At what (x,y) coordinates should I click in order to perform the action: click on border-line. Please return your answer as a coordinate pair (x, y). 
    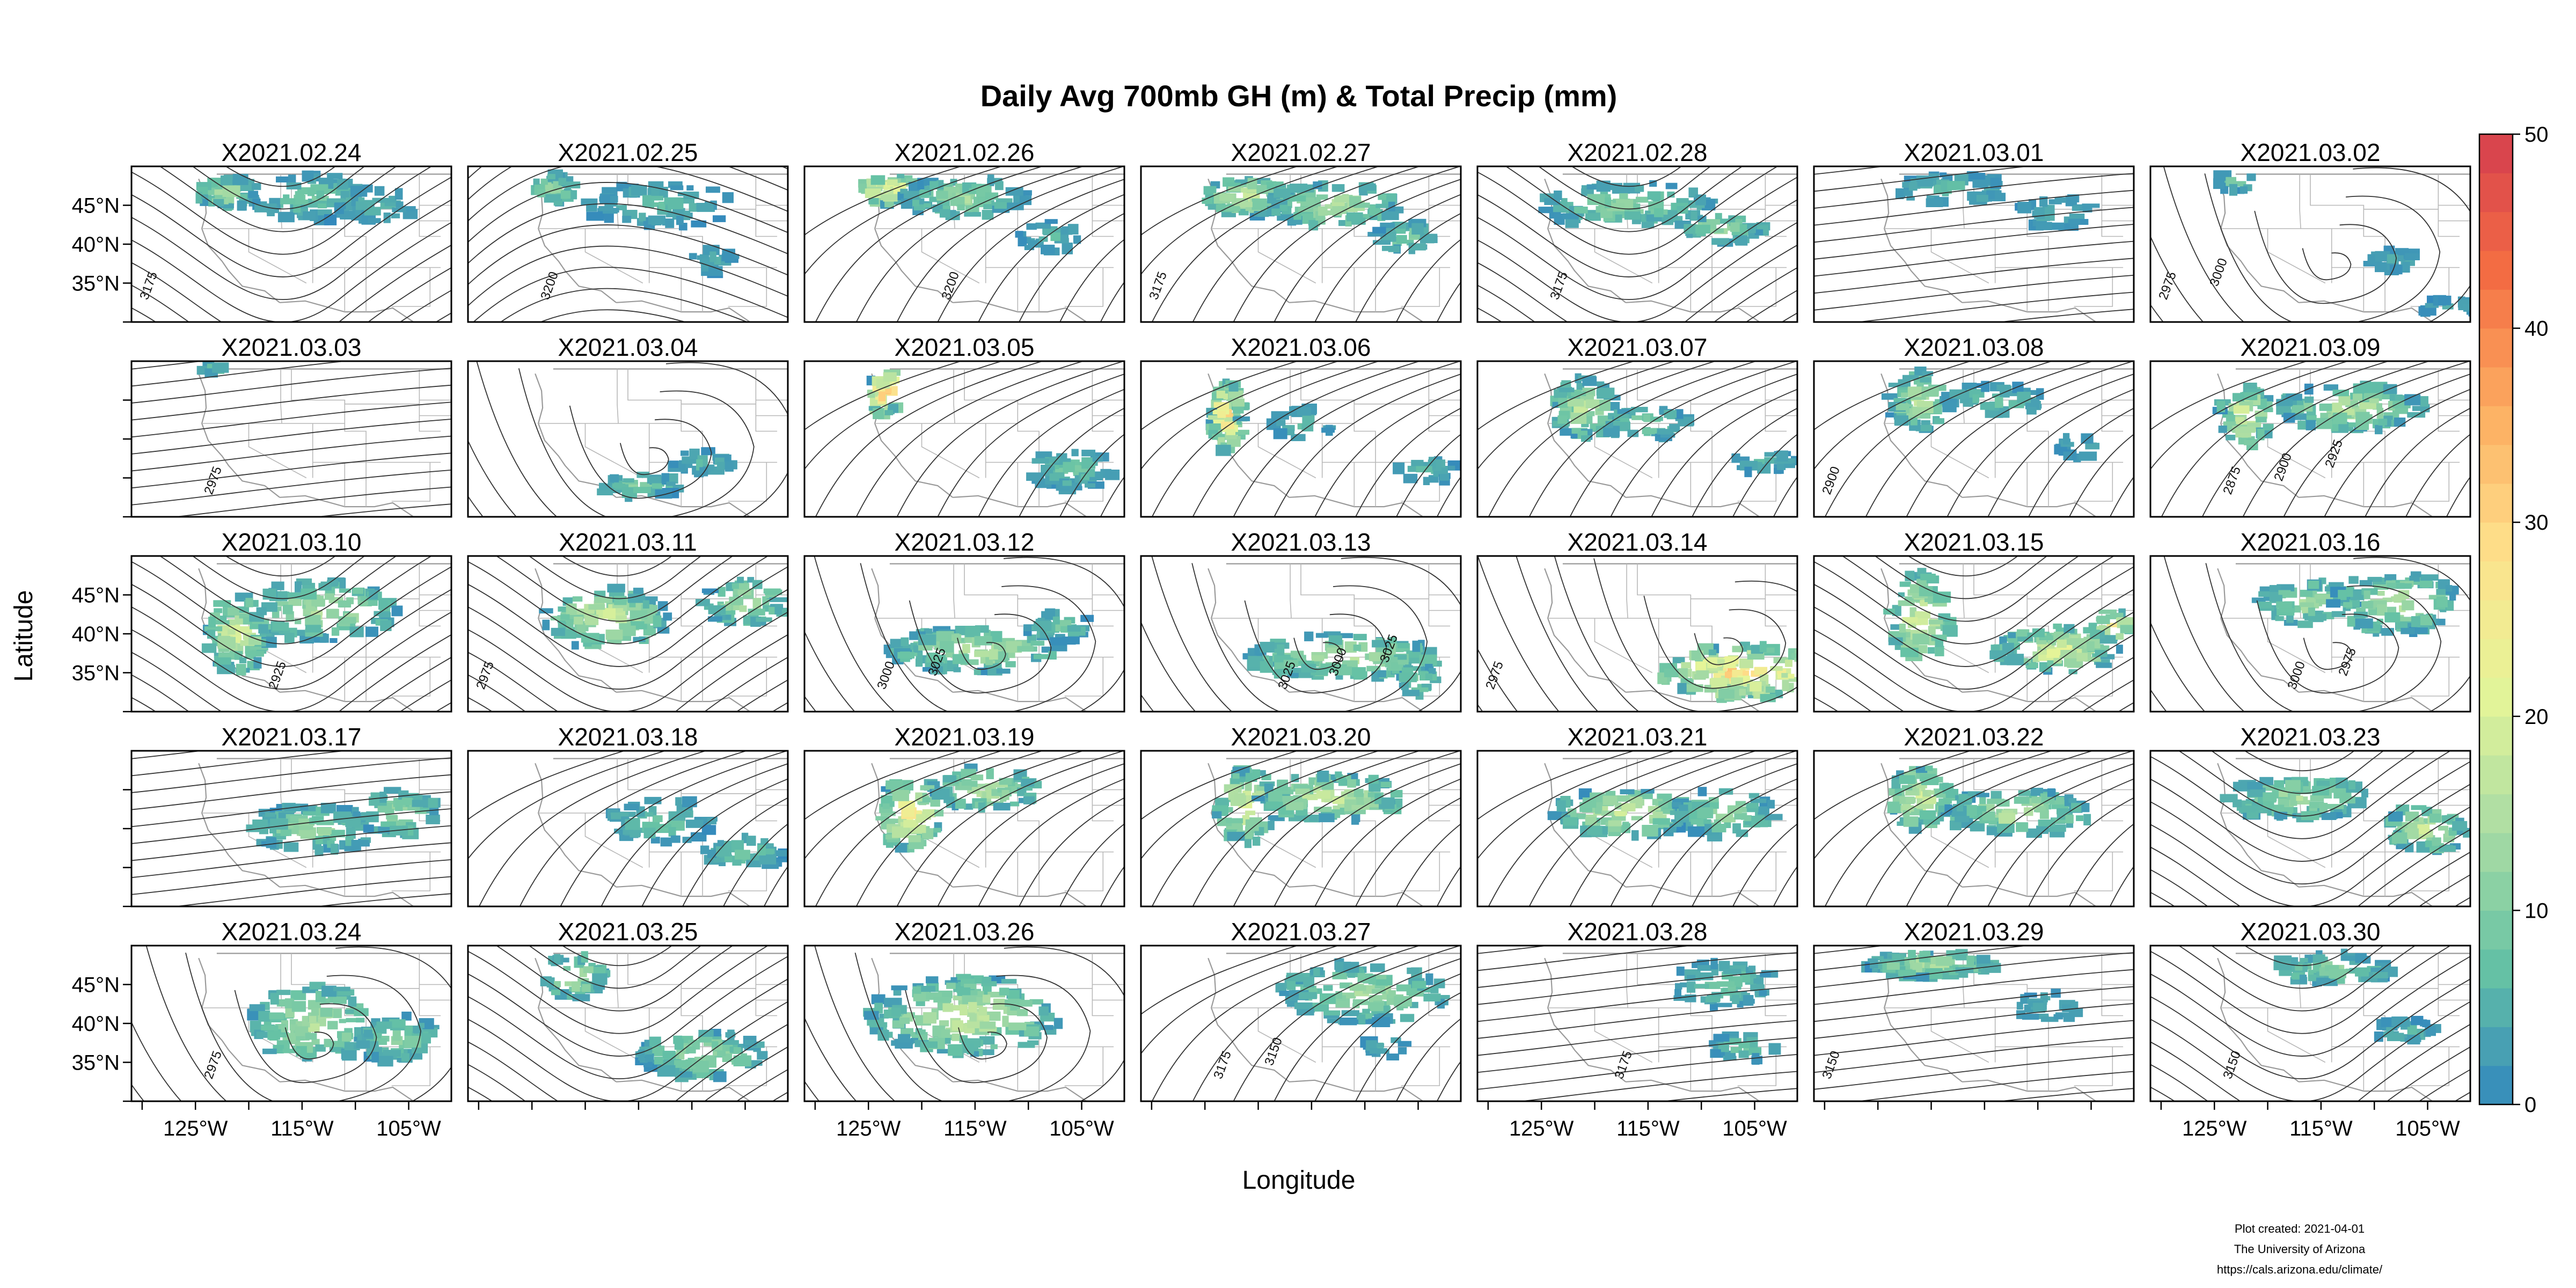
    Looking at the image, I should click on (347, 1090).